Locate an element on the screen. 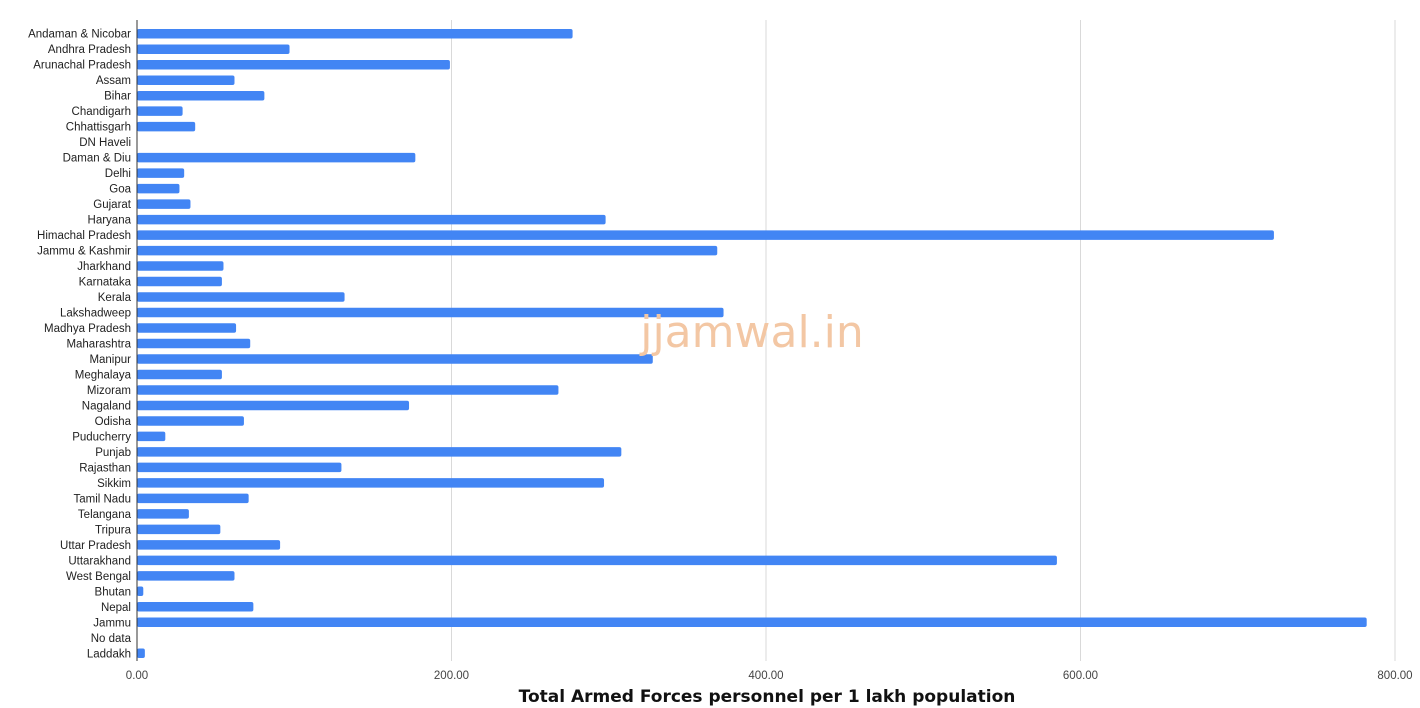  category-label: Madhya Pradesh is located at coordinates (87, 329).